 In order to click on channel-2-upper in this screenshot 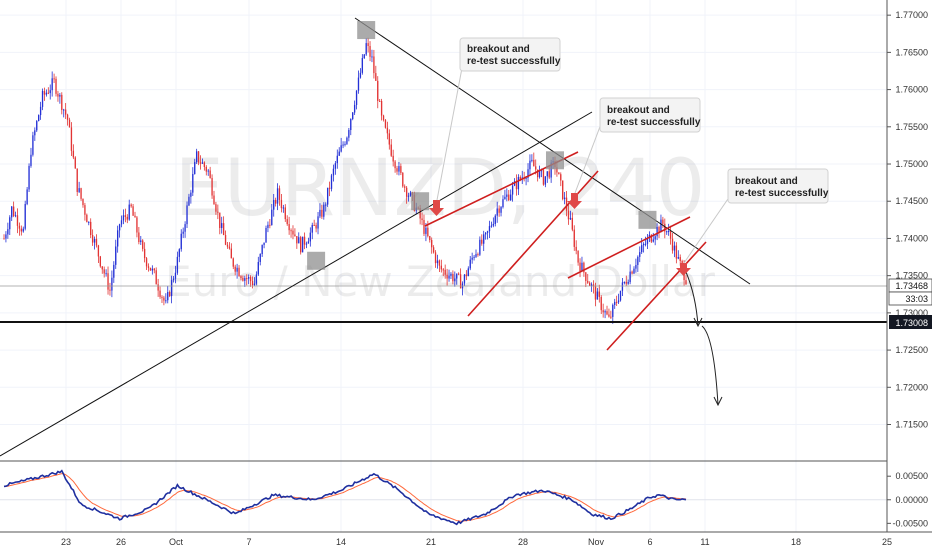, I will do `click(629, 247)`.